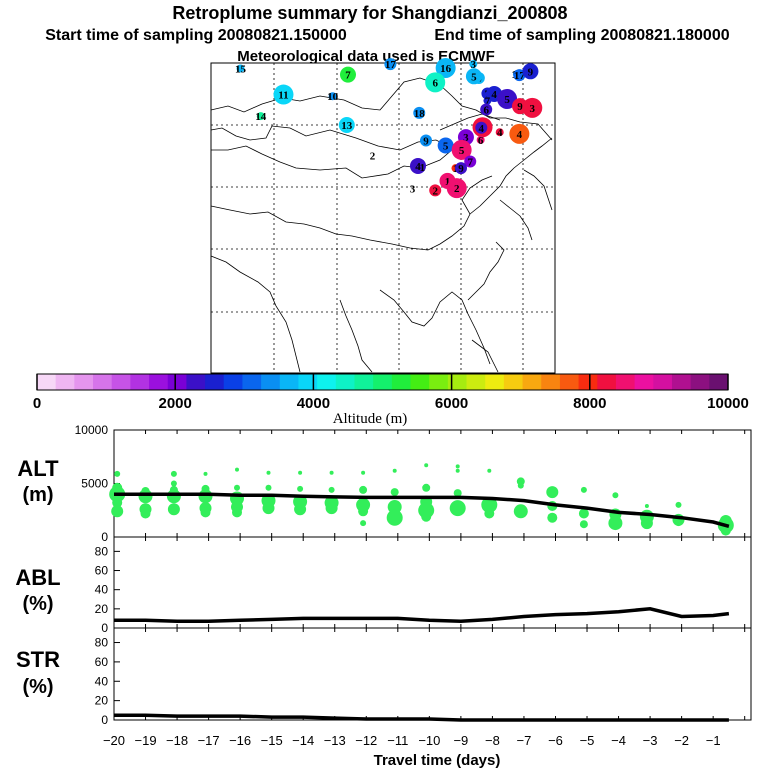 Image resolution: width=768 pixels, height=768 pixels. I want to click on x-tick-label: −18, so click(177, 740).